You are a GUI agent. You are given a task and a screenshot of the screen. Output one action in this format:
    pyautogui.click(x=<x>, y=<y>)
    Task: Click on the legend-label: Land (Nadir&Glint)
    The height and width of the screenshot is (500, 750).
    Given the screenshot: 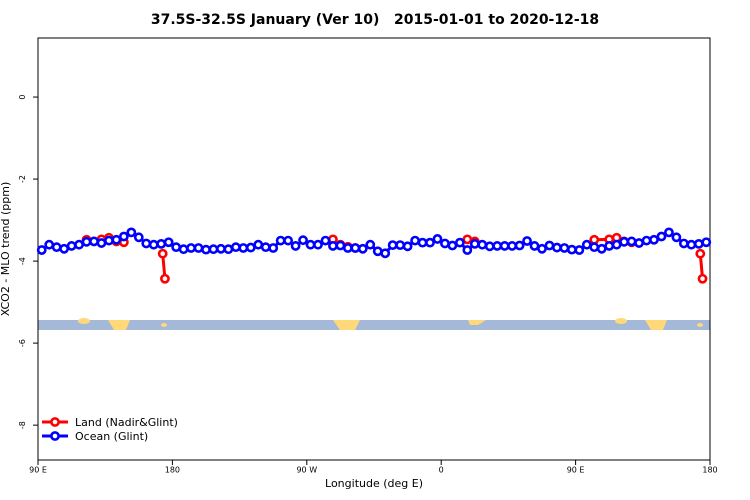 What is the action you would take?
    pyautogui.click(x=126, y=422)
    